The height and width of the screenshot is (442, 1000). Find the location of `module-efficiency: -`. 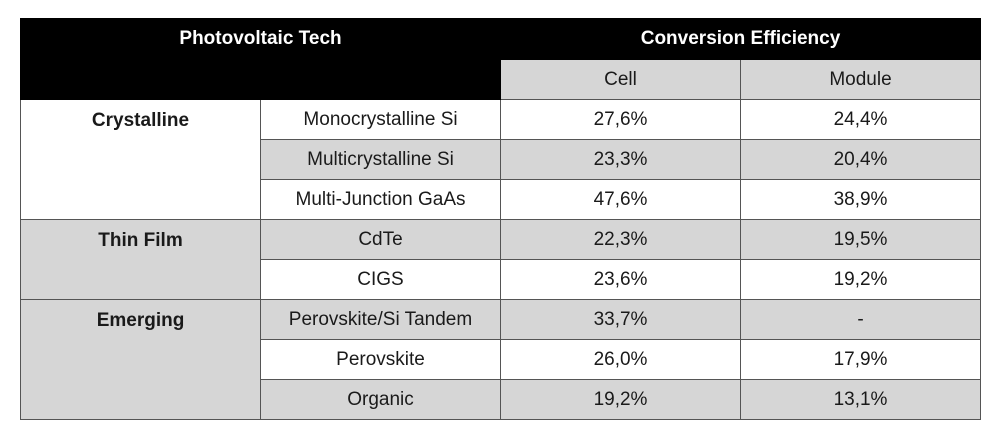

module-efficiency: - is located at coordinates (861, 319).